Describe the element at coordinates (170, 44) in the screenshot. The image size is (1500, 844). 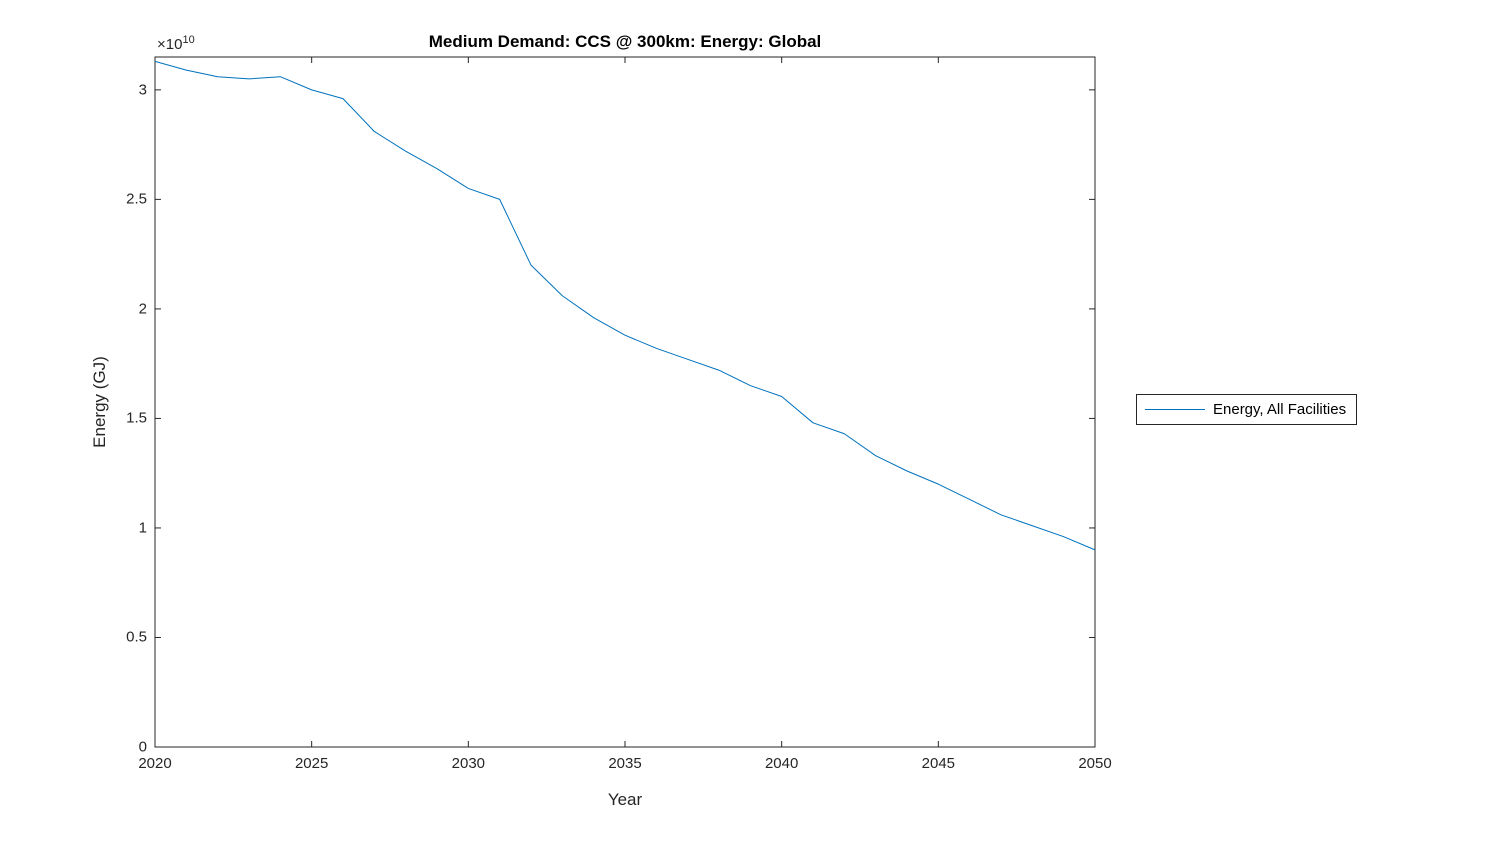
I see `y-axis-exponent-base: ×10` at that location.